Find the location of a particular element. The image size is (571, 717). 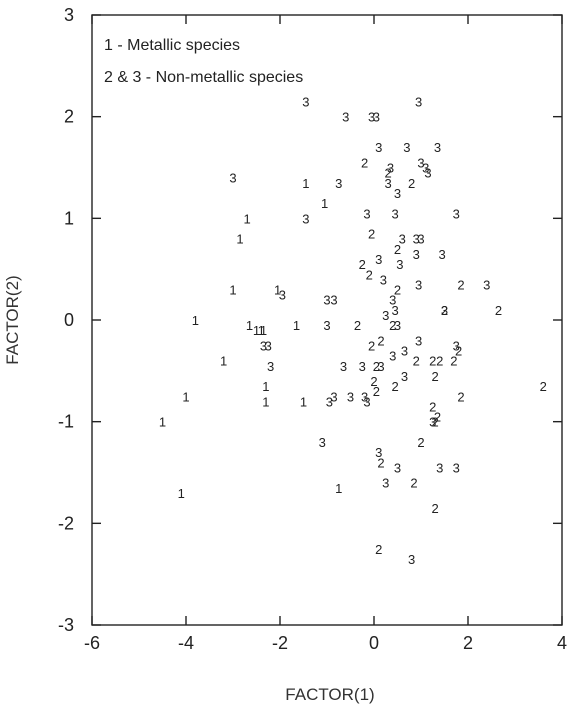

x-tick-label: -2 is located at coordinates (280, 643).